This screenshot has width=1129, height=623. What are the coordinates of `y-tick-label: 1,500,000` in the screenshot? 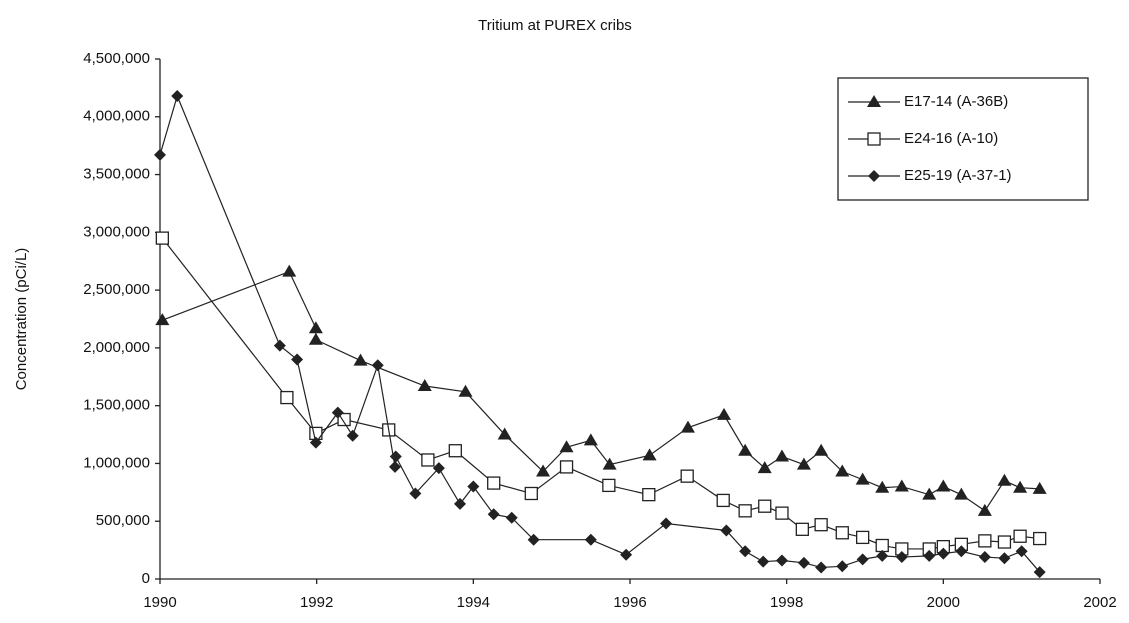 It's located at (116, 405).